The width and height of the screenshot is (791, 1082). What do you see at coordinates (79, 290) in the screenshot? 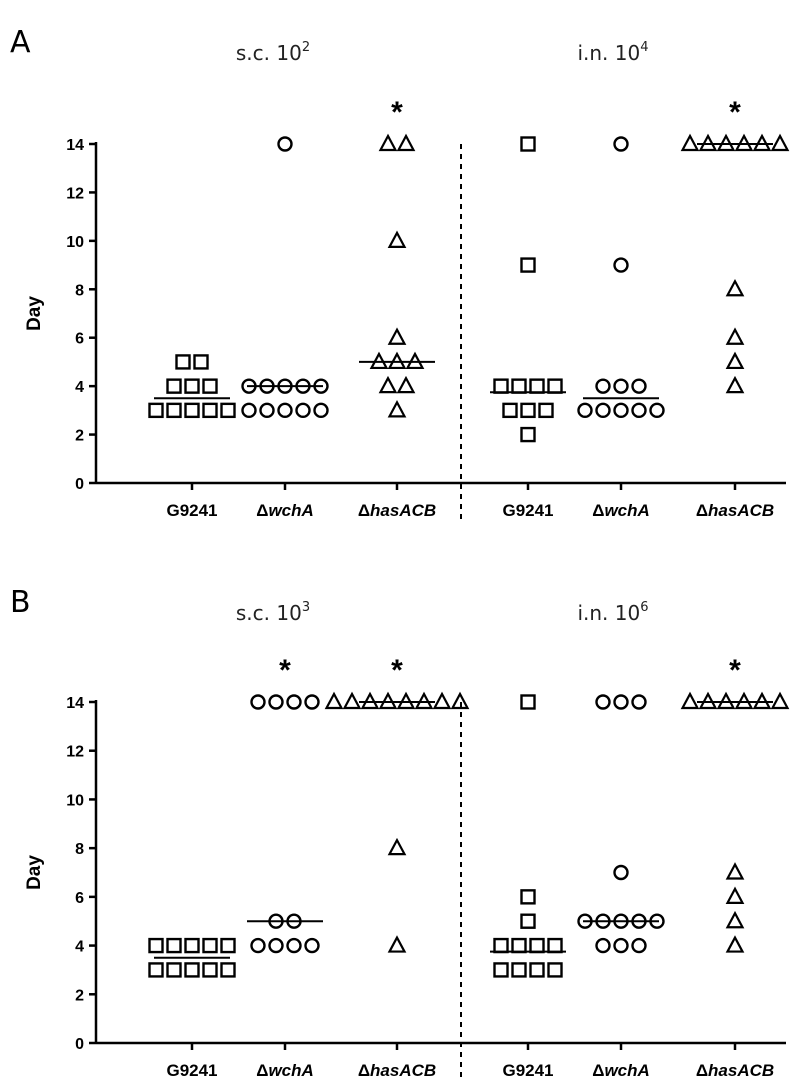
I see `y-tick-label: 8` at bounding box center [79, 290].